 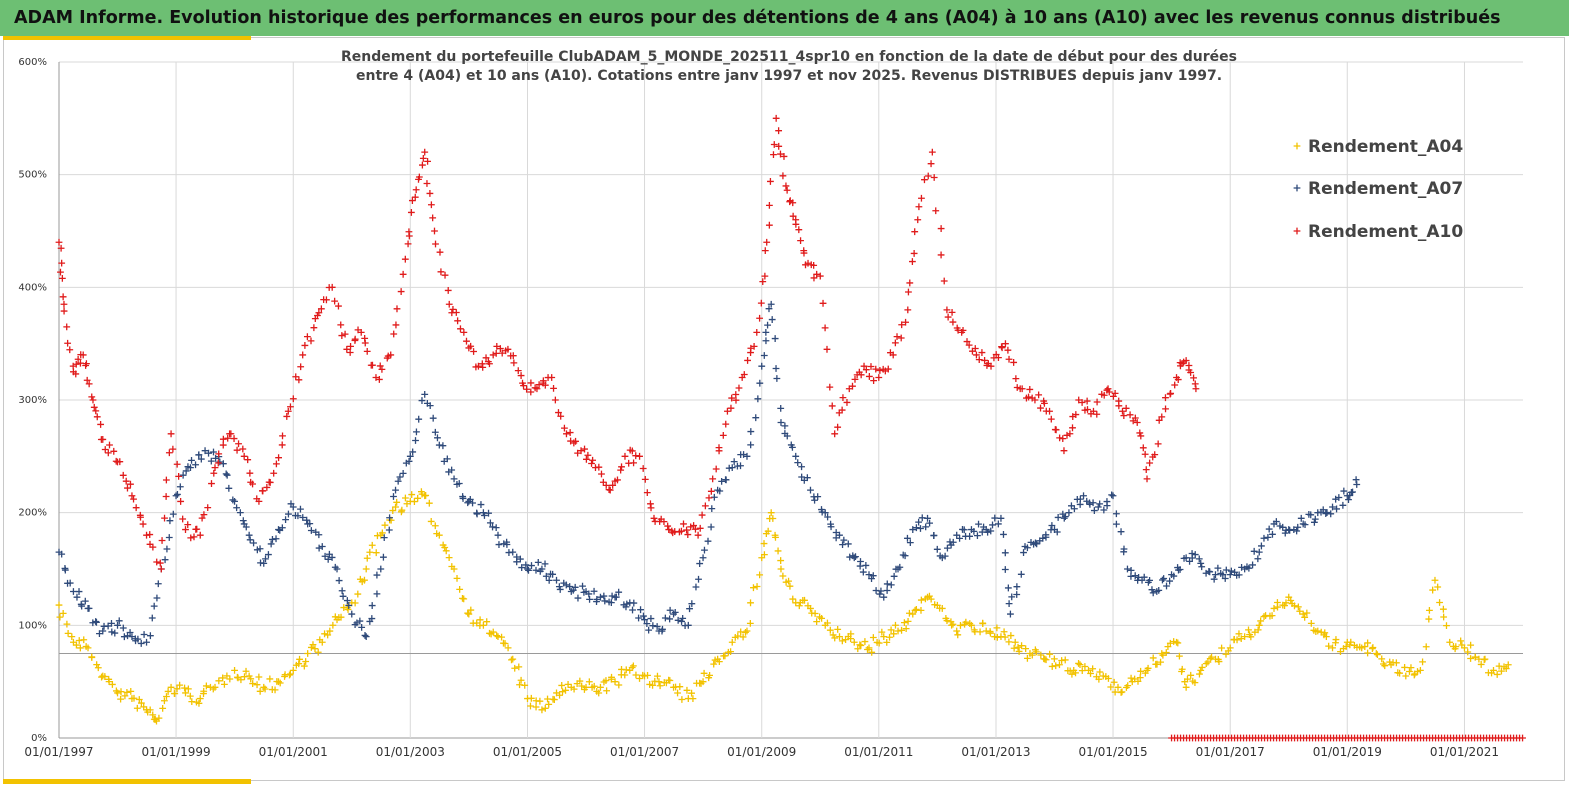 What do you see at coordinates (175, 752) in the screenshot?
I see `x-tick-label: 01/01/1999` at bounding box center [175, 752].